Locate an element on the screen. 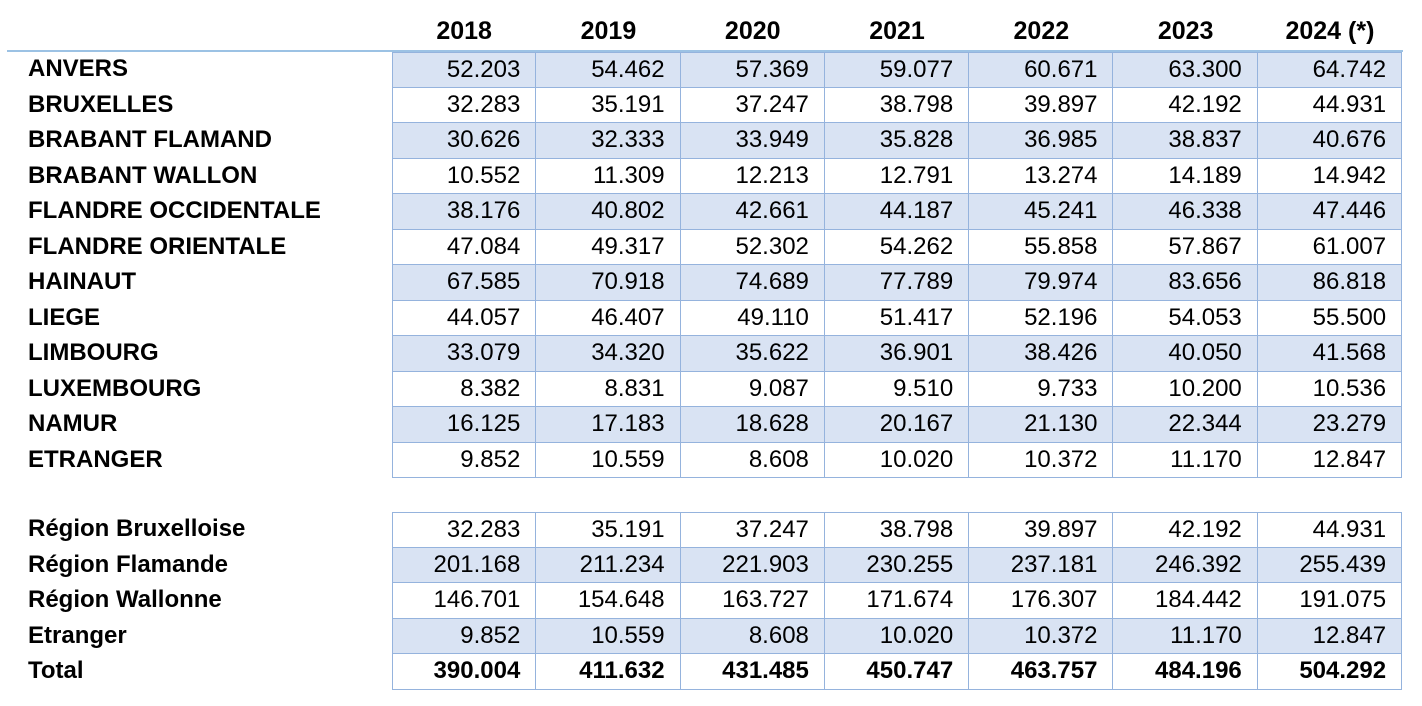 Image resolution: width=1422 pixels, height=706 pixels. column-header: 2022 is located at coordinates (1041, 31).